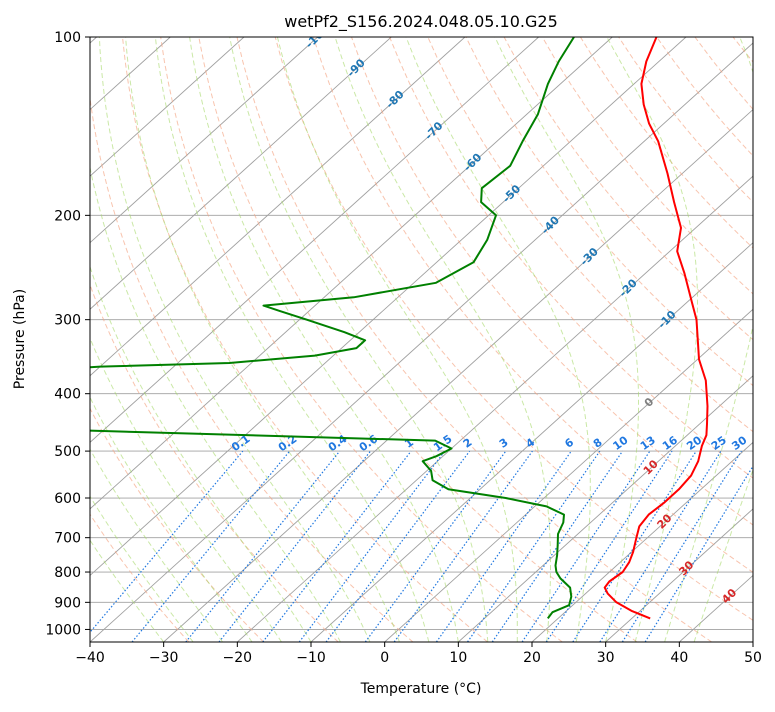 The height and width of the screenshot is (712, 775). I want to click on y-tick-label: 600, so click(67, 499).